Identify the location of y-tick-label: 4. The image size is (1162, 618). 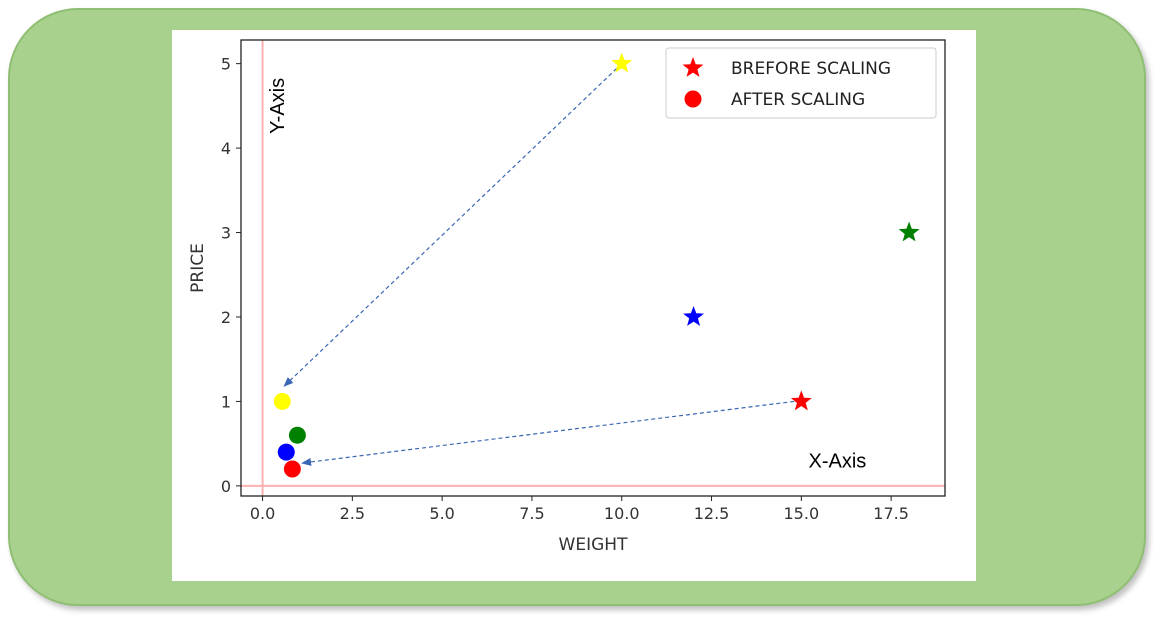
(226, 148).